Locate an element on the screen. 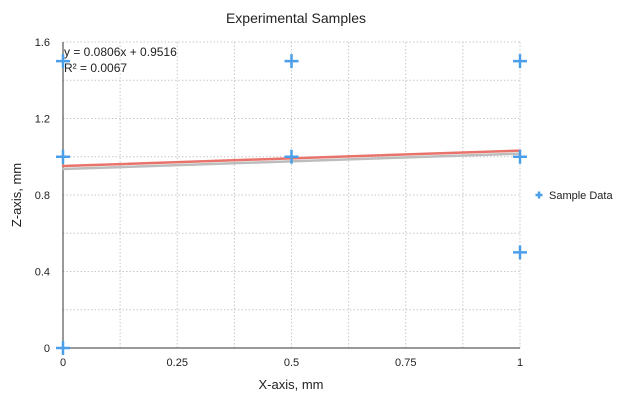 The width and height of the screenshot is (621, 398). x-tick-label: 0.5 is located at coordinates (291, 363).